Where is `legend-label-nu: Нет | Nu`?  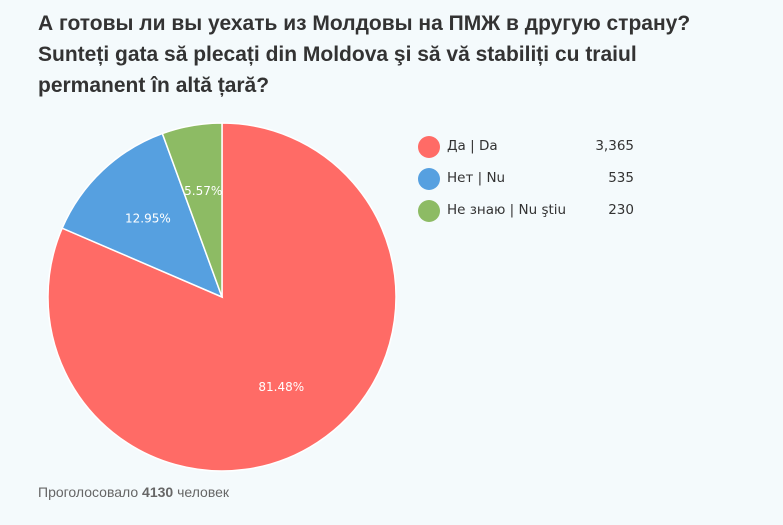 legend-label-nu: Нет | Nu is located at coordinates (476, 178).